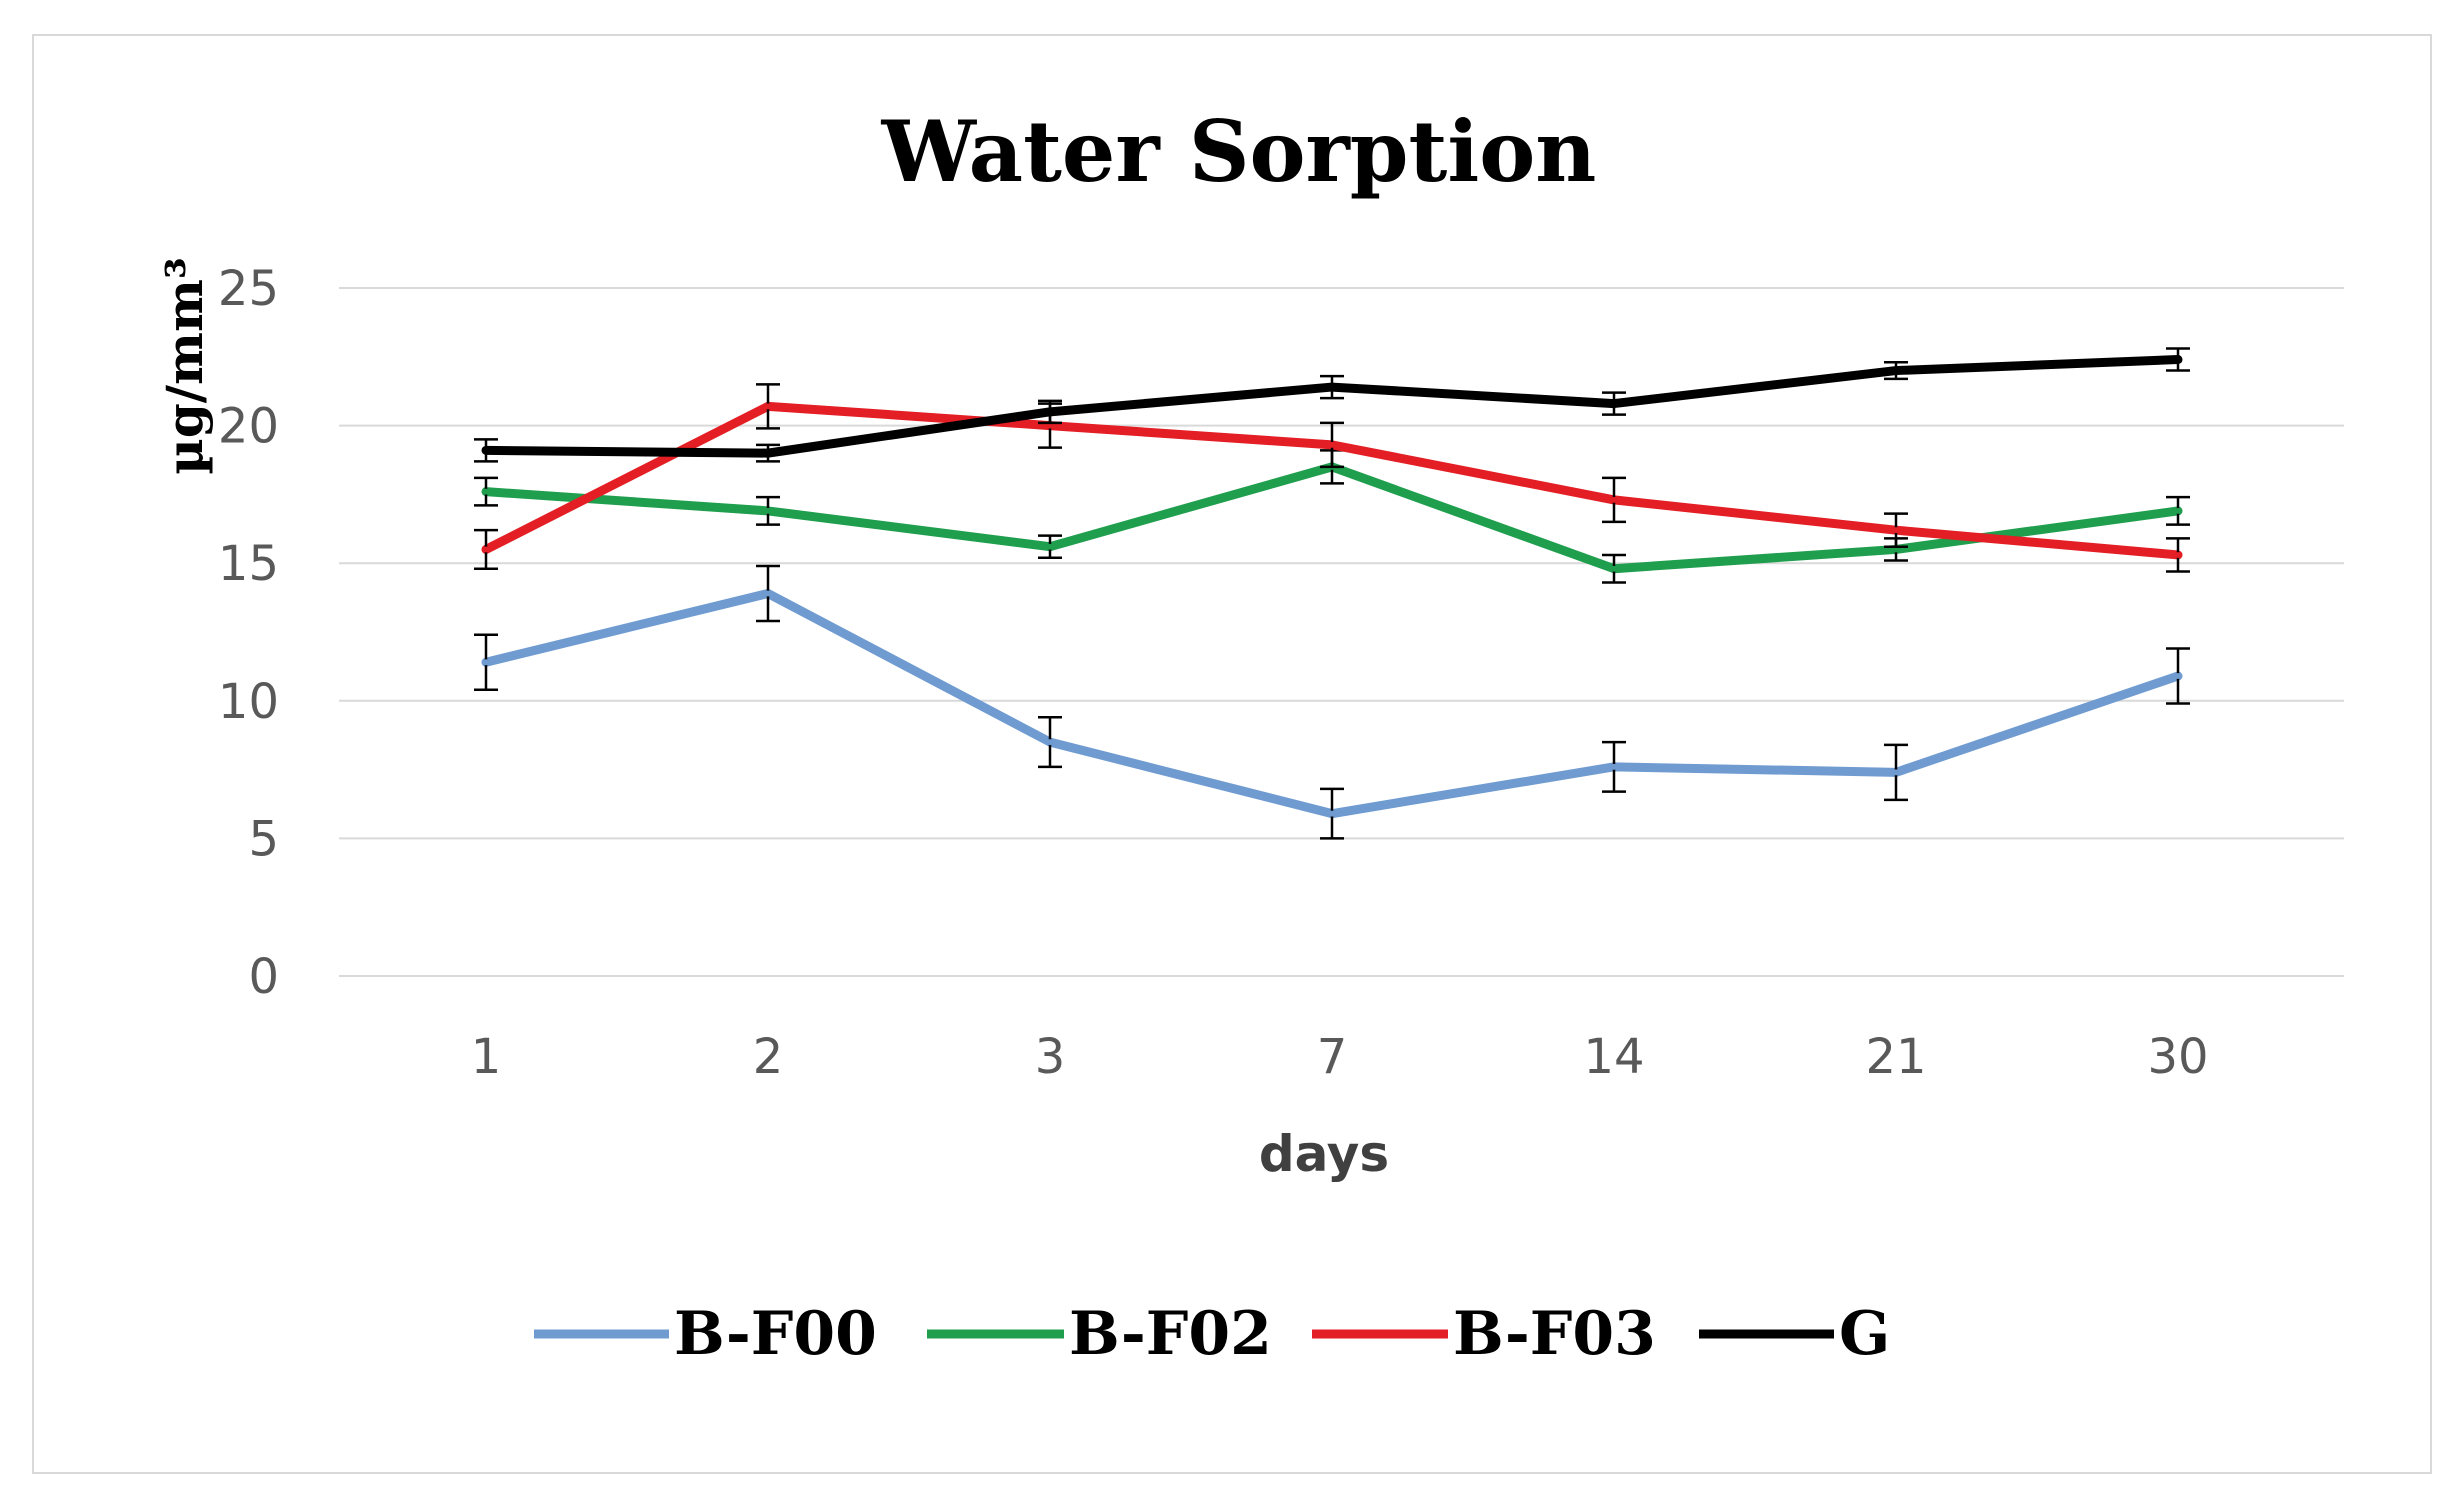 The image size is (2458, 1504). What do you see at coordinates (1332, 1057) in the screenshot?
I see `x-tick-label: 7` at bounding box center [1332, 1057].